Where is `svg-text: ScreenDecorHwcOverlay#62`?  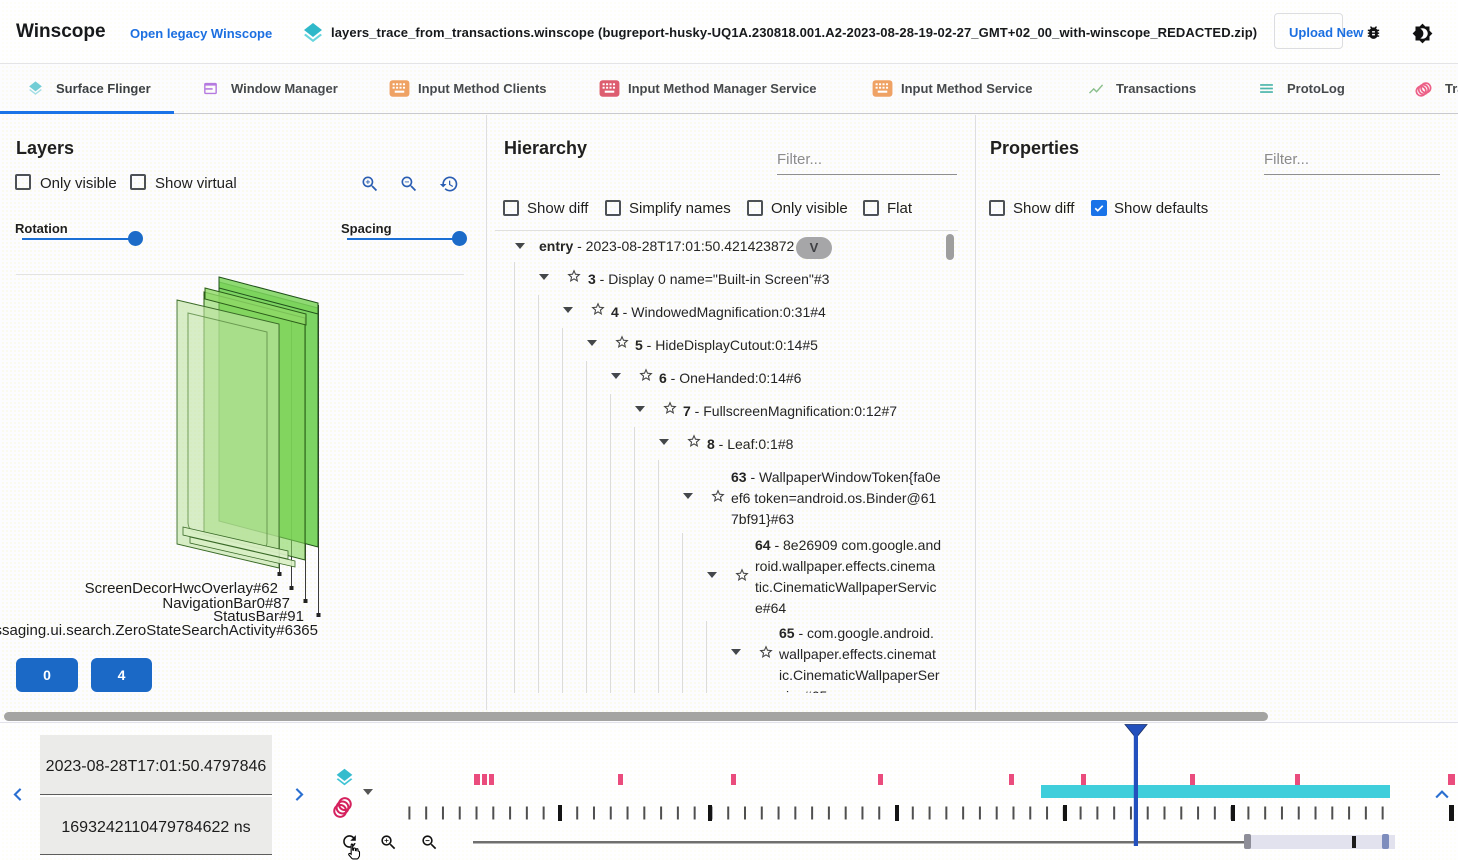 svg-text: ScreenDecorHwcOverlay#62 is located at coordinates (181, 588).